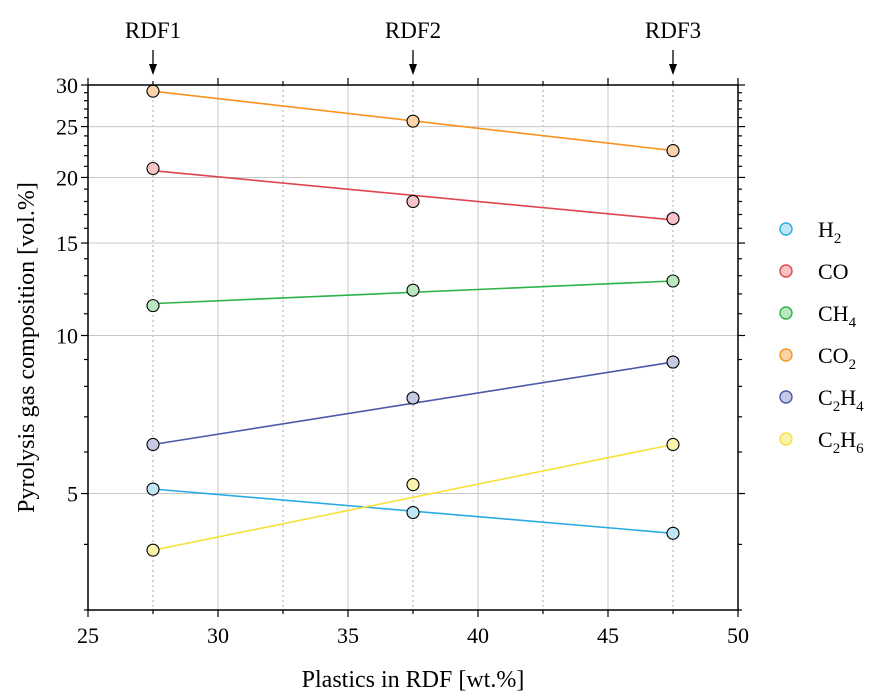 The width and height of the screenshot is (882, 697). I want to click on legend-label: CO2, so click(837, 358).